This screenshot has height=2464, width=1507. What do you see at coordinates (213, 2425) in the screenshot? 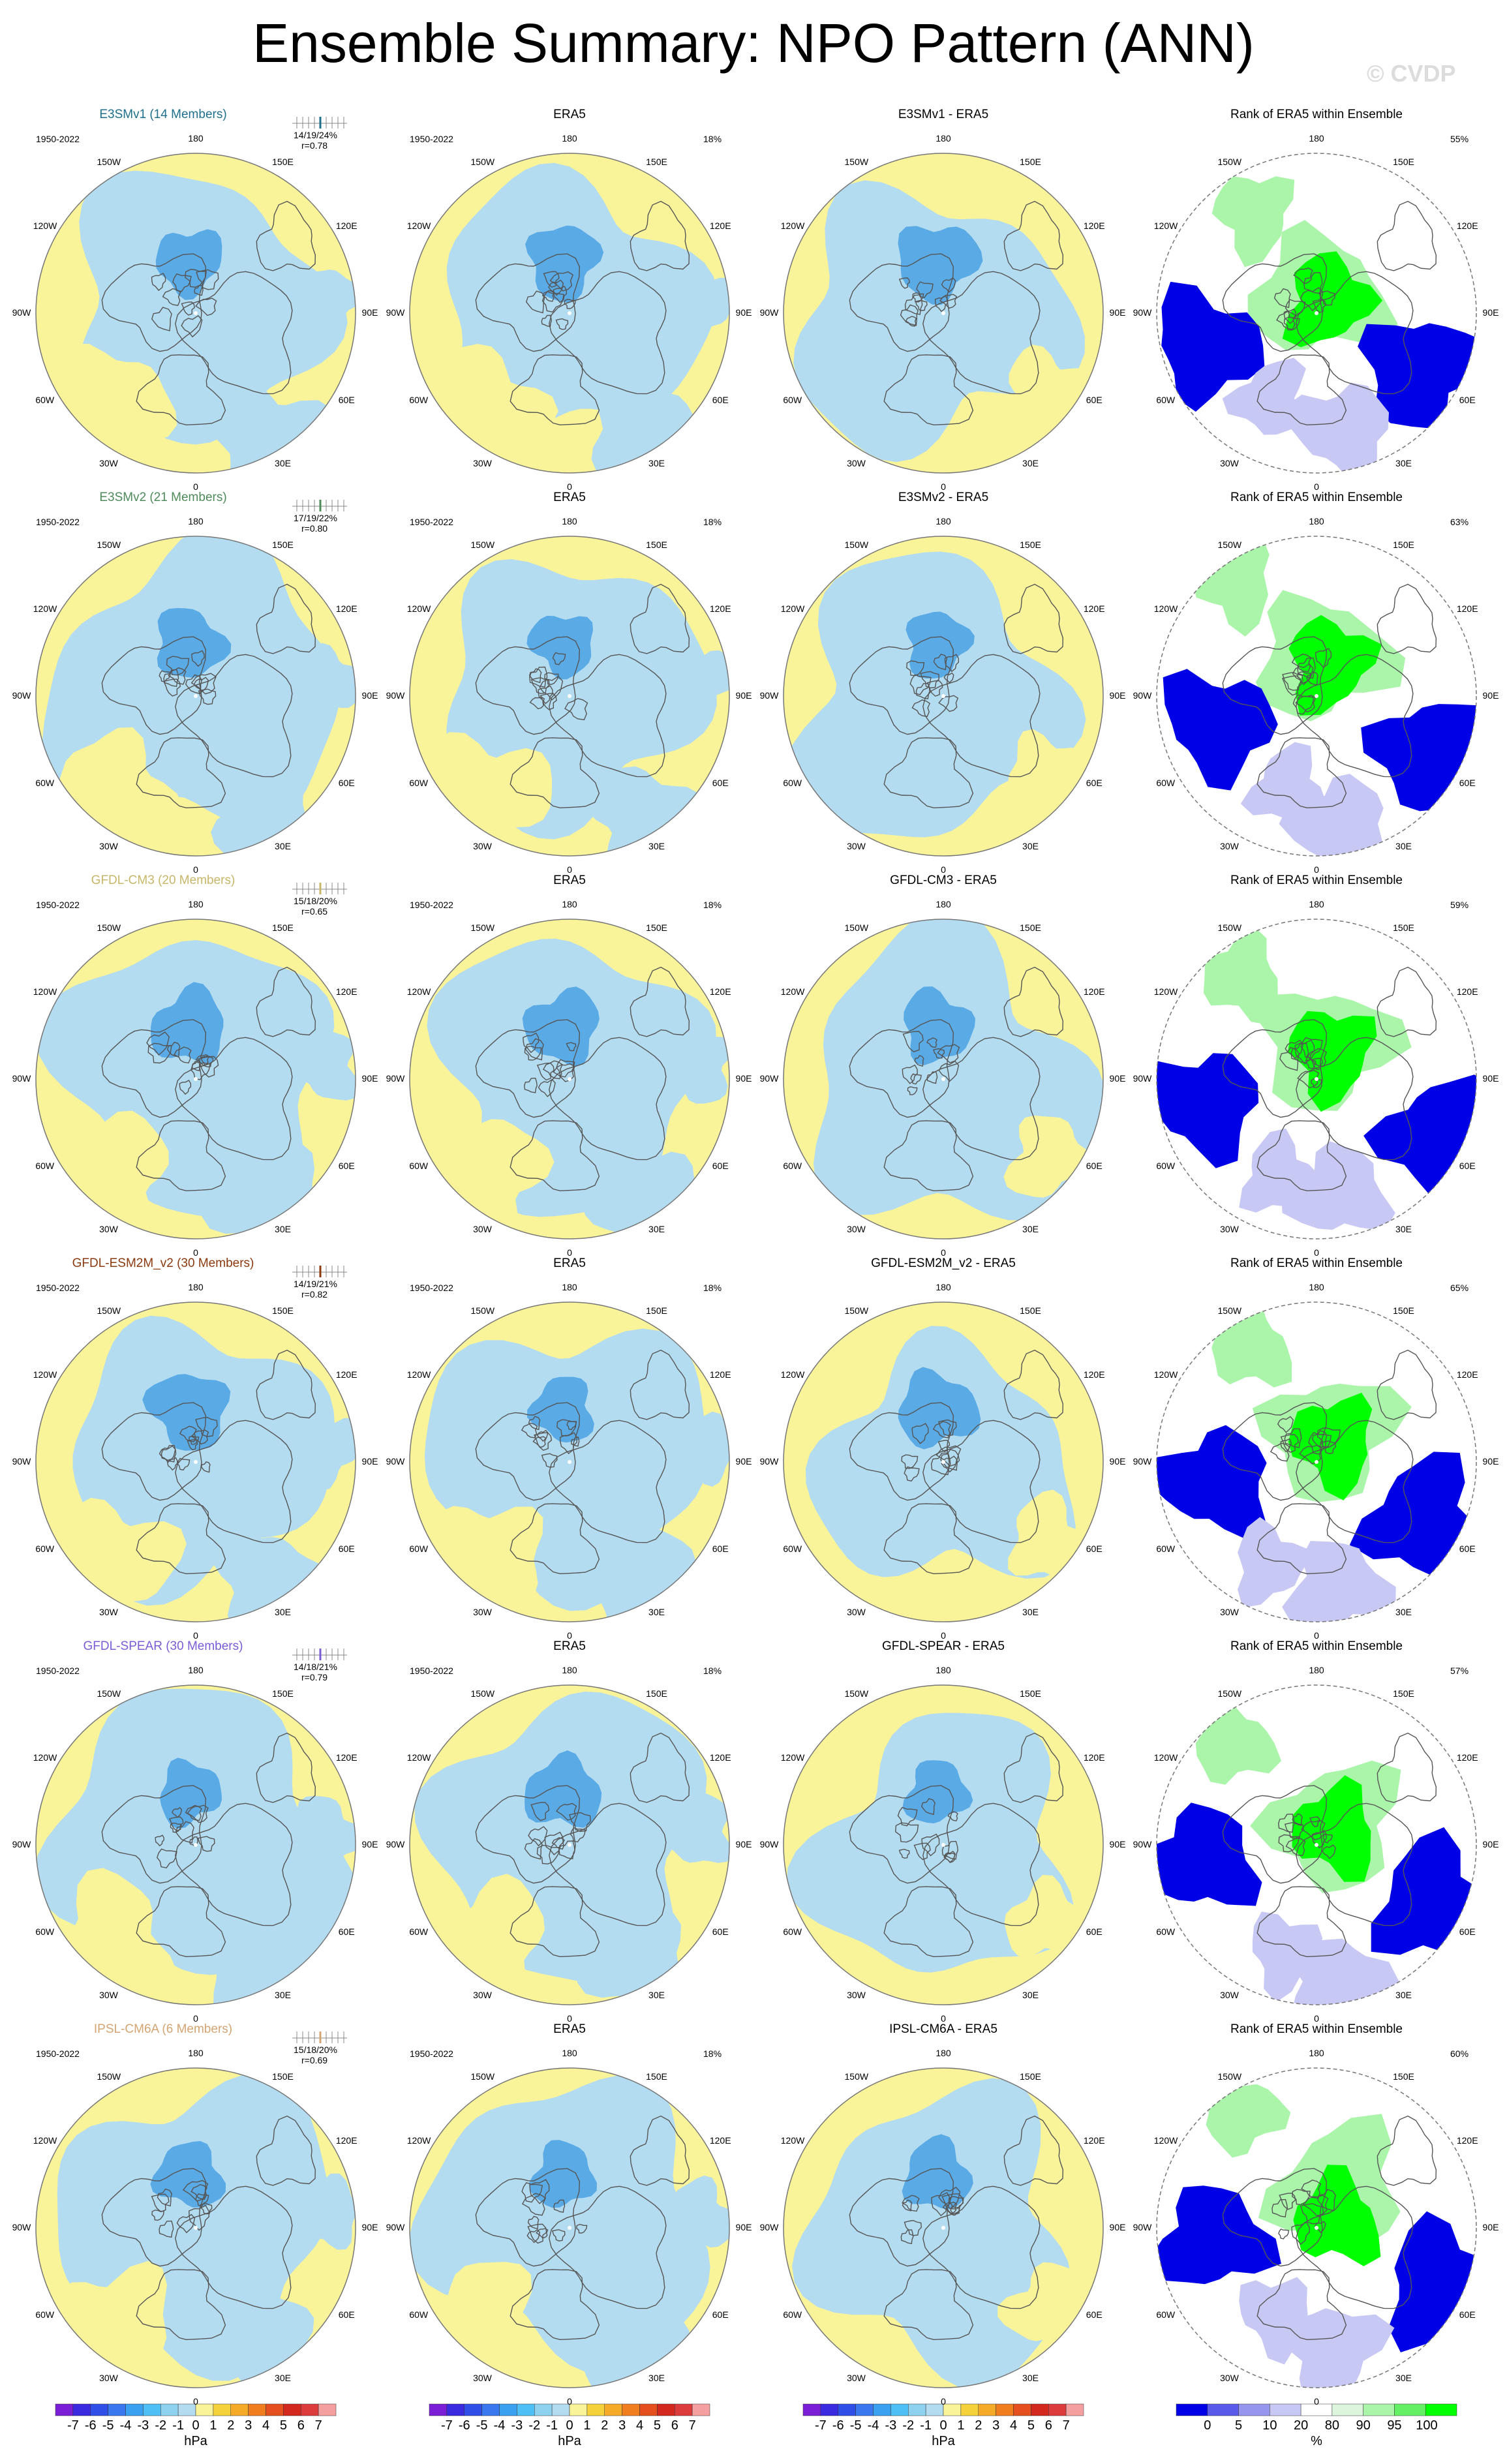
I see `colorbar-tick-label: 1` at bounding box center [213, 2425].